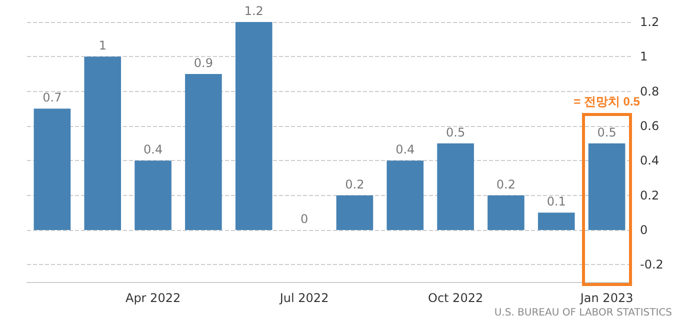  What do you see at coordinates (52, 97) in the screenshot?
I see `data-label: 0.7` at bounding box center [52, 97].